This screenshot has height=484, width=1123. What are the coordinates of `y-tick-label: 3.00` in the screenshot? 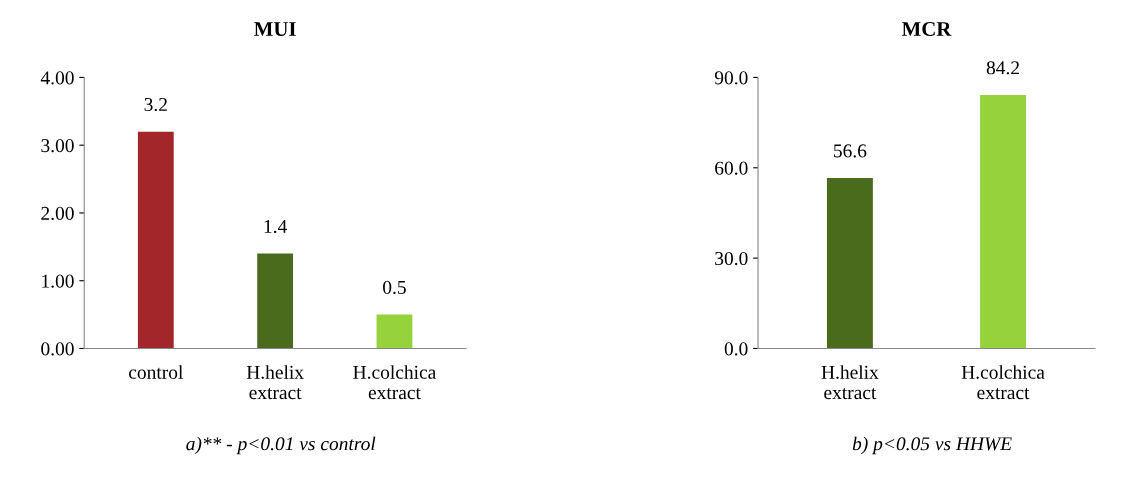 It's located at (57, 146).